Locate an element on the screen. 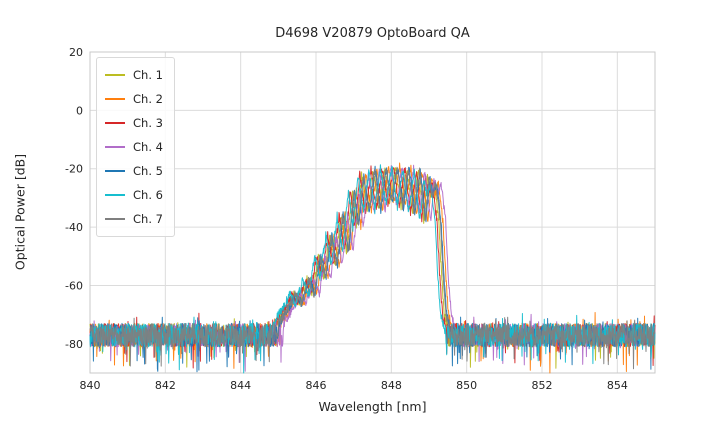  legend-label: Ch. 5 is located at coordinates (148, 171).